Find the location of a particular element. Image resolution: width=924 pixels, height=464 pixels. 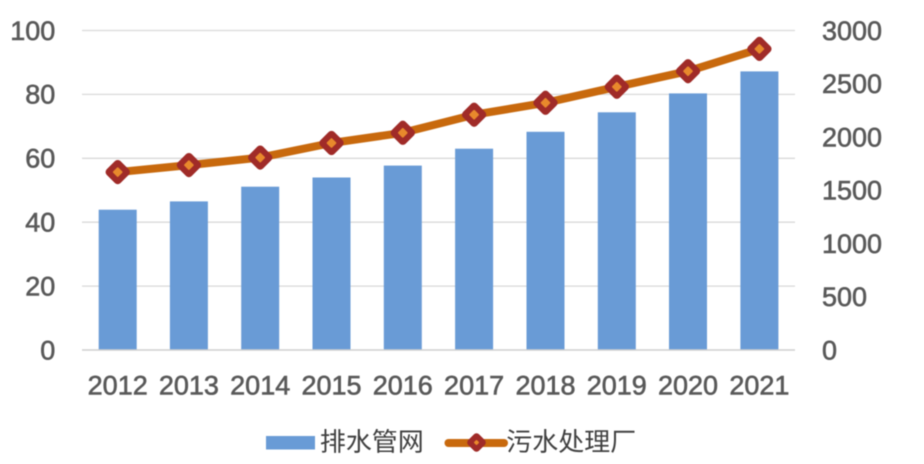

svg-text: 40 is located at coordinates (40, 223).